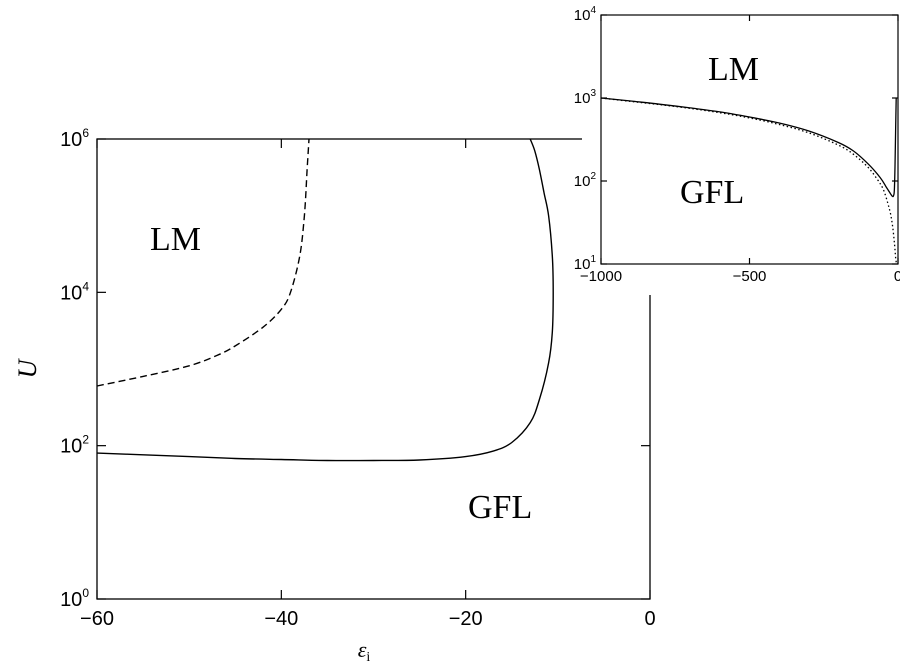  What do you see at coordinates (585, 263) in the screenshot?
I see `y-tick-label: 10¹` at bounding box center [585, 263].